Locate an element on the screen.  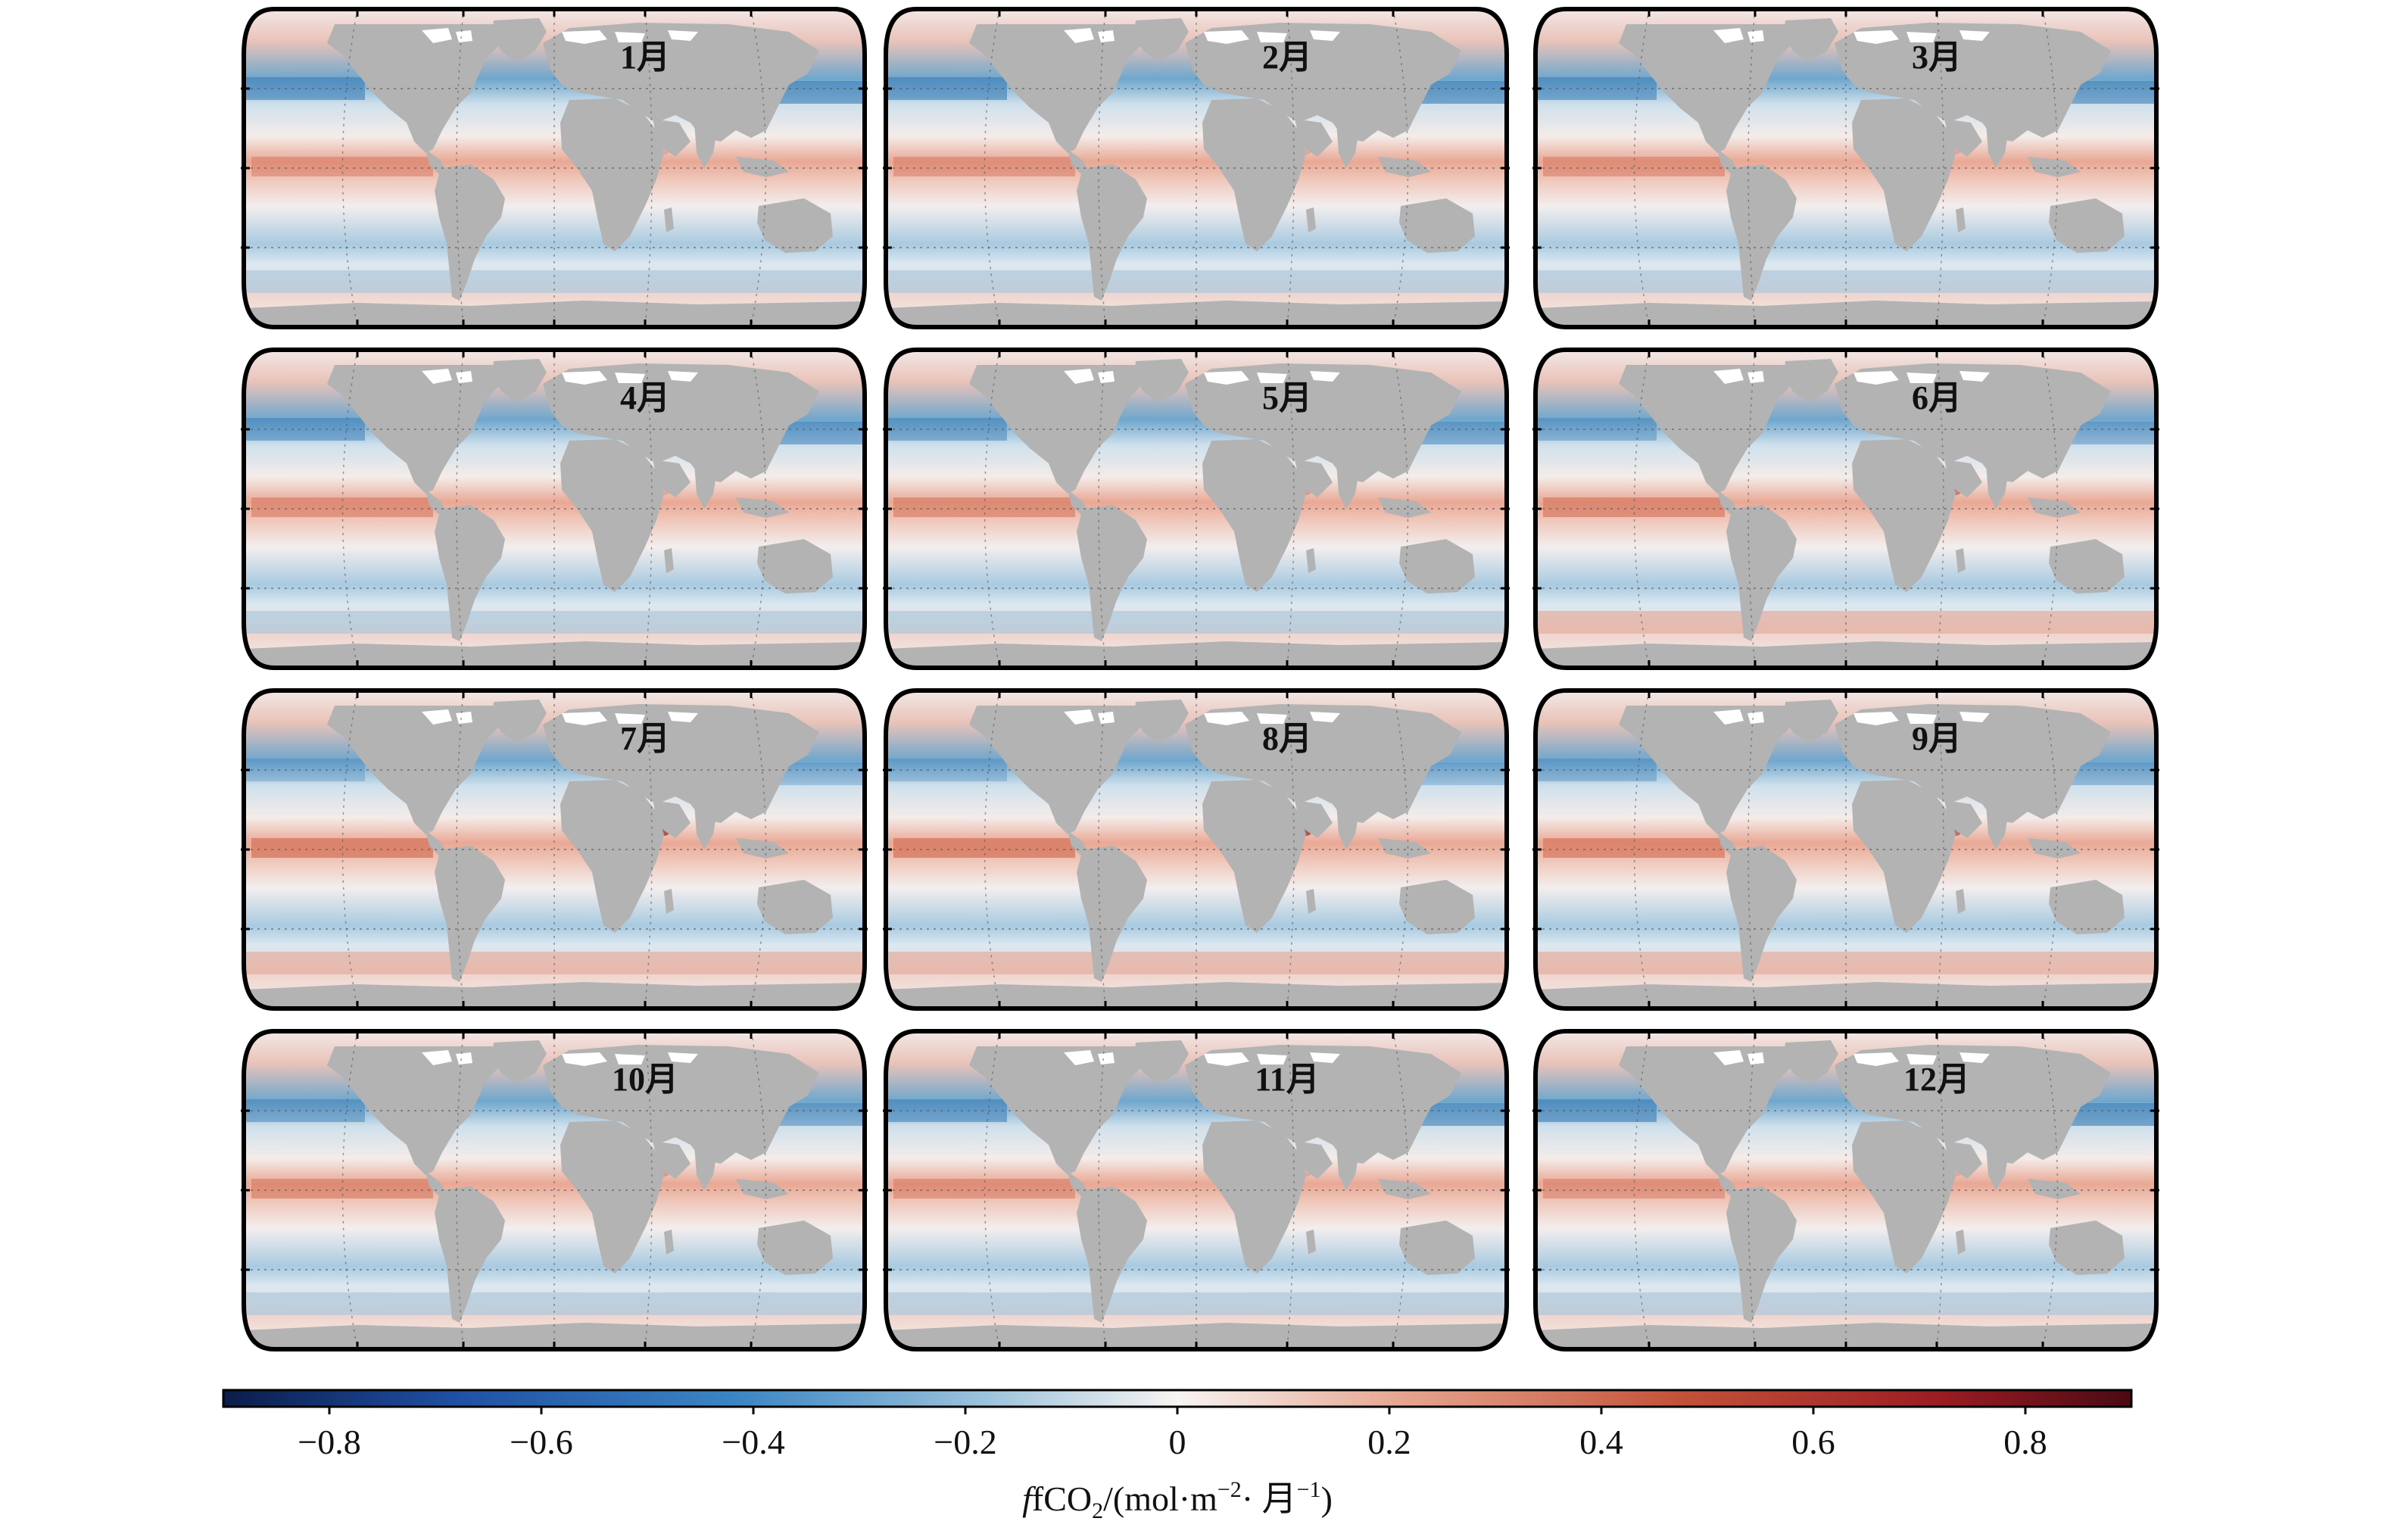
colorbar-tick-label: −0.2 is located at coordinates (965, 1442).